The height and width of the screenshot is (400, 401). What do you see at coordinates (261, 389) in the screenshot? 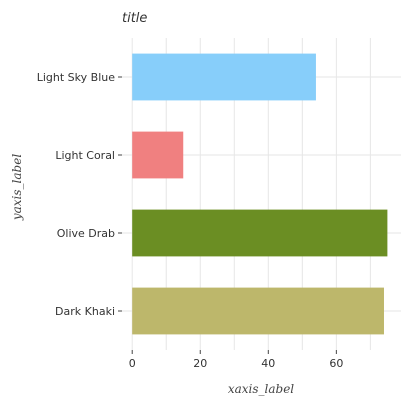
I see `x-axis-label: xaxis_label` at bounding box center [261, 389].